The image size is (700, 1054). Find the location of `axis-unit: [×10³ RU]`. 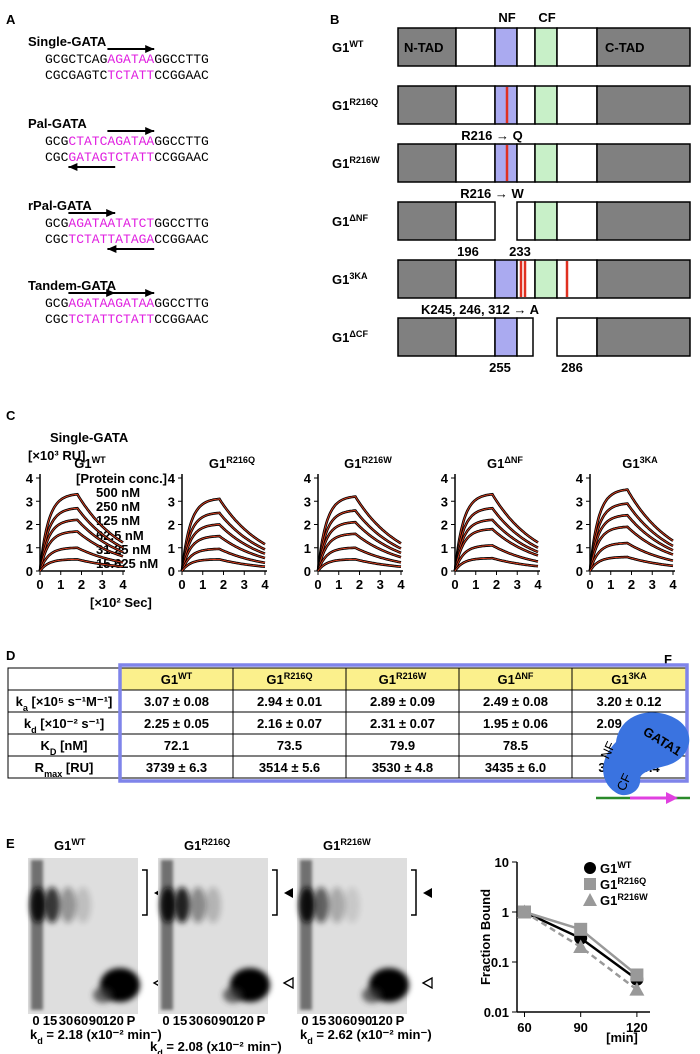

axis-unit: [×10³ RU] is located at coordinates (56, 455).